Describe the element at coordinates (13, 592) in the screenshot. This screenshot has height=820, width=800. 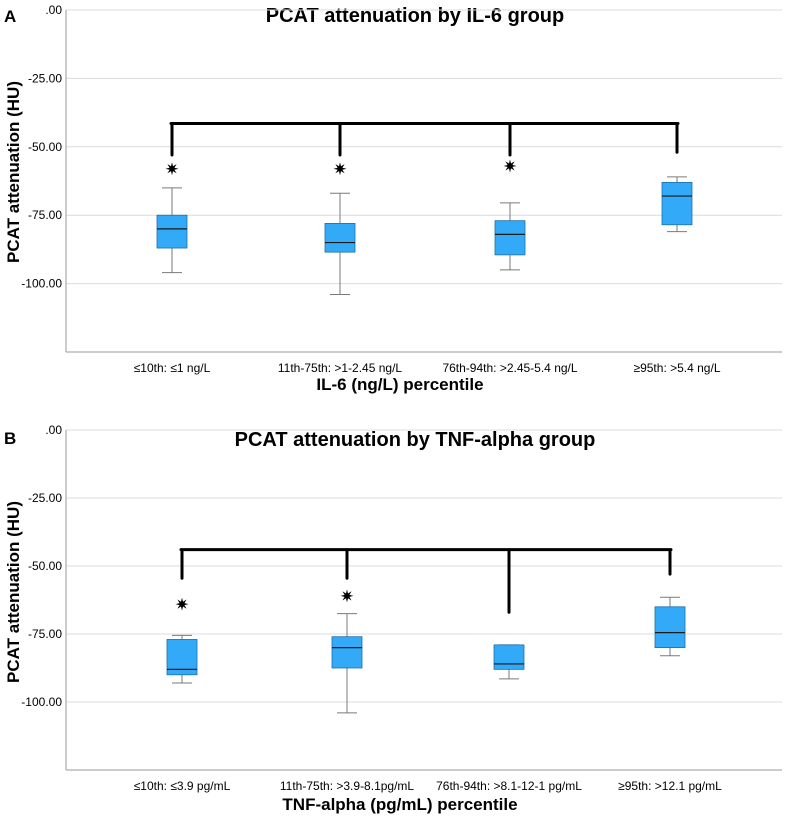
I see `panel-b-y-axis-title: PCAT attenuation (HU)` at that location.